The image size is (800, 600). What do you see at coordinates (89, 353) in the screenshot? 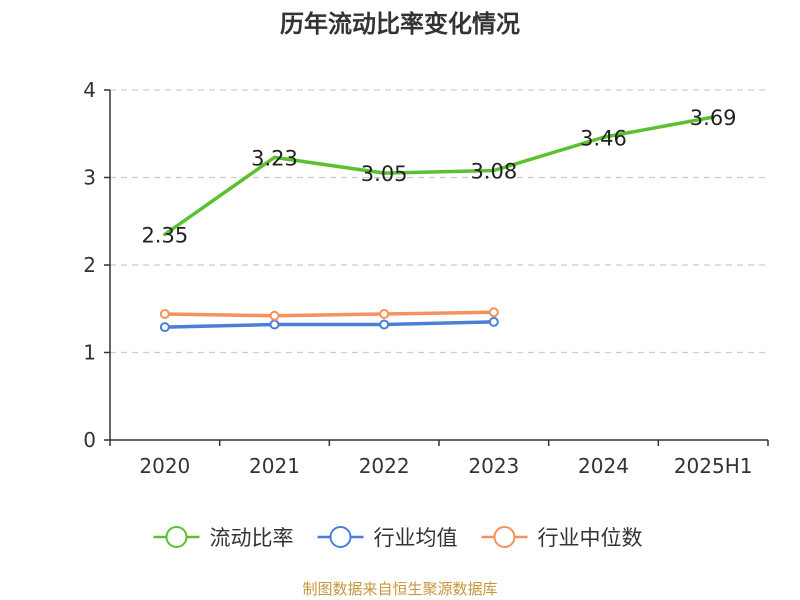
I see `y-tick-label-1: 1` at bounding box center [89, 353].